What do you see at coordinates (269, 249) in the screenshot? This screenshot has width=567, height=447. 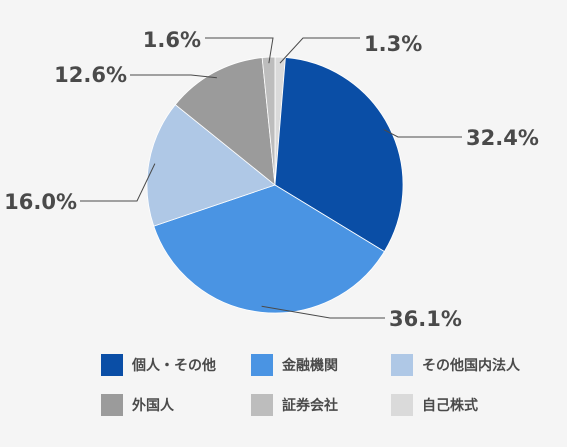 I see `pie-slice-financial-institutions` at bounding box center [269, 249].